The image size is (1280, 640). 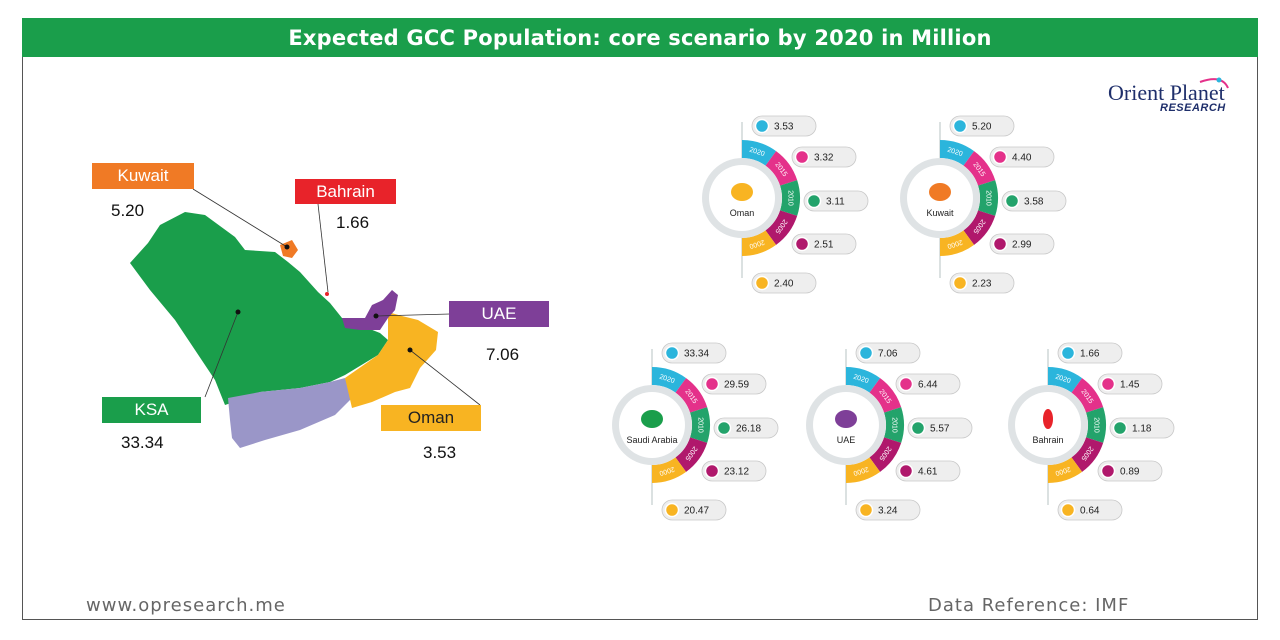 What do you see at coordinates (259, 308) in the screenshot?
I see `ksa-region` at bounding box center [259, 308].